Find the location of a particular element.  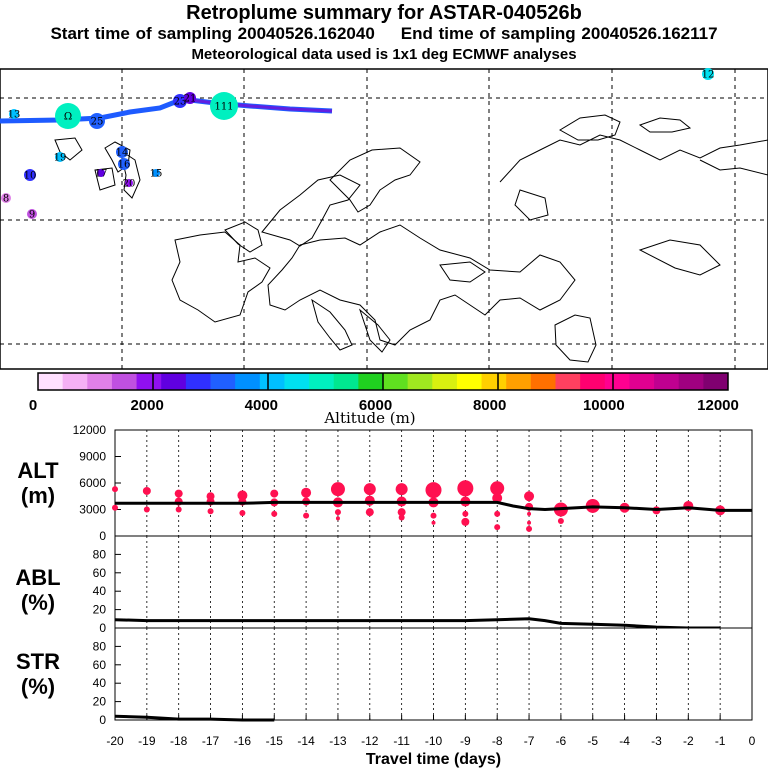

colorbar-tick-label: 4000 is located at coordinates (261, 405).